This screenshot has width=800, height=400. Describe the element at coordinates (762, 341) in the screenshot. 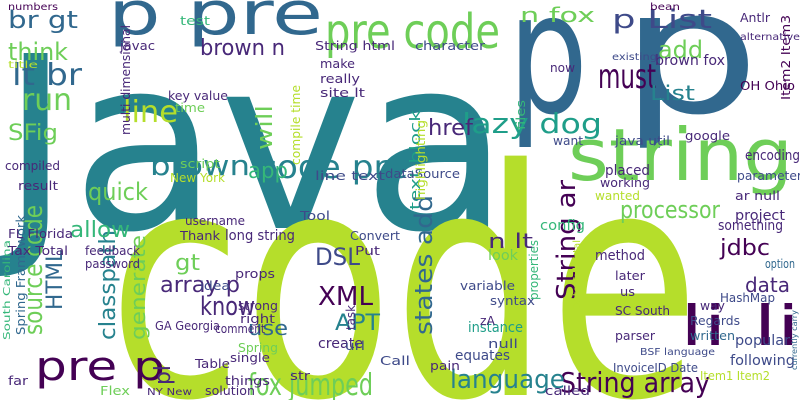

I see `word: popular` at that location.